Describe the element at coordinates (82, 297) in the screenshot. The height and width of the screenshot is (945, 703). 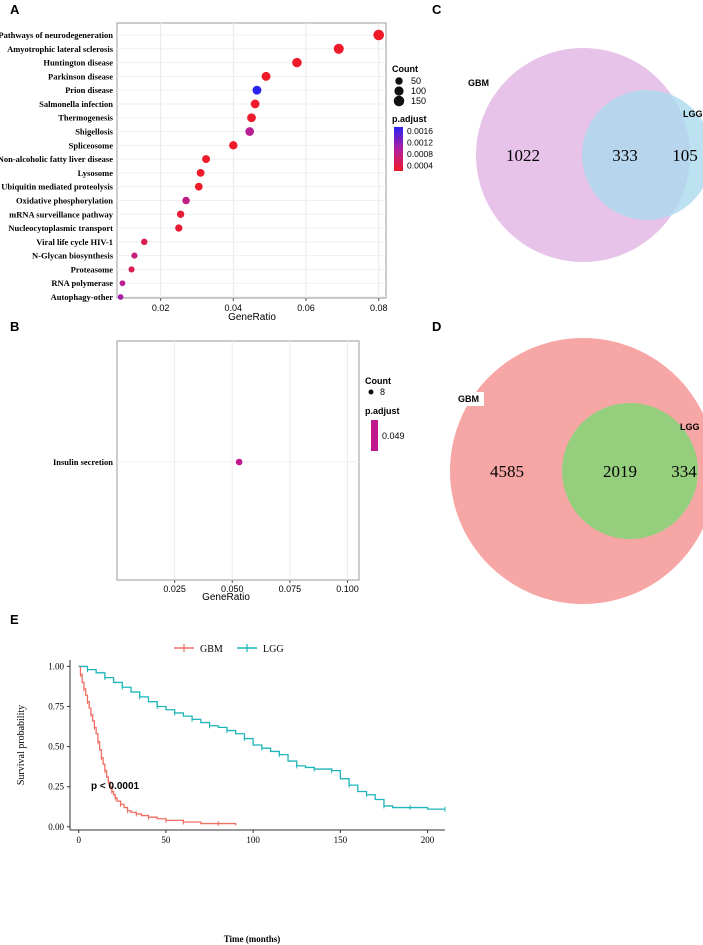
I see `panel-a-category-label: Autophagy-other` at that location.